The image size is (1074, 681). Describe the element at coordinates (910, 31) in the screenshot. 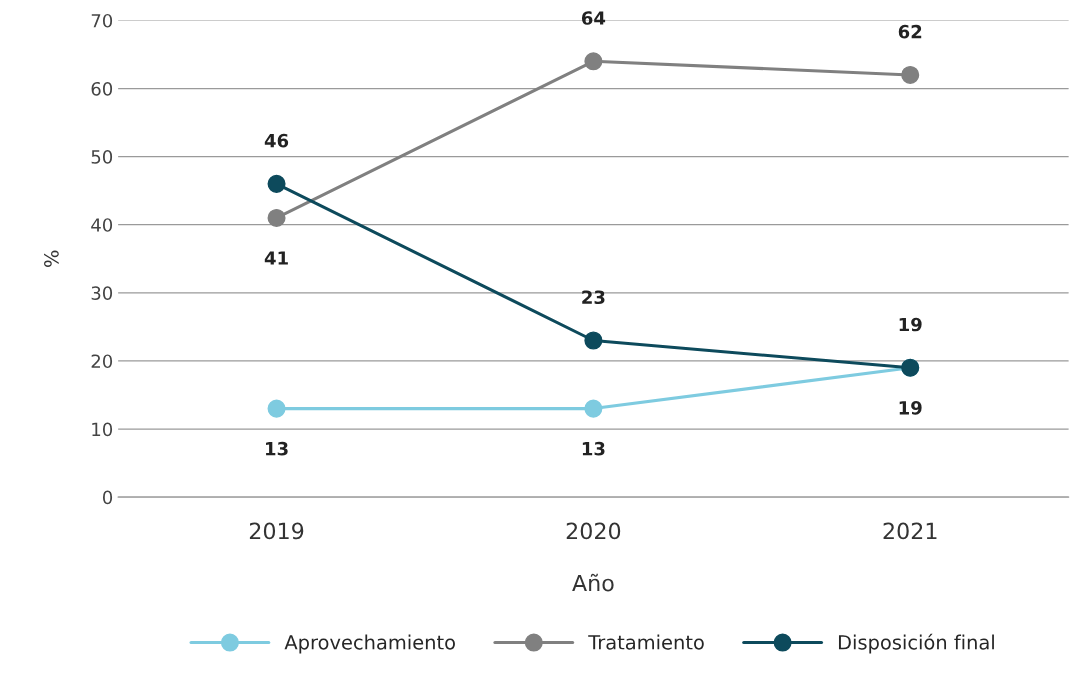

I see `data-label: 62` at that location.